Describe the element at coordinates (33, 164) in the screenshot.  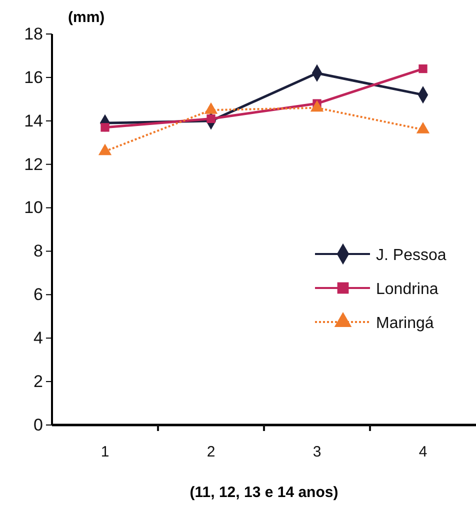
I see `y-tick-label: 12` at that location.